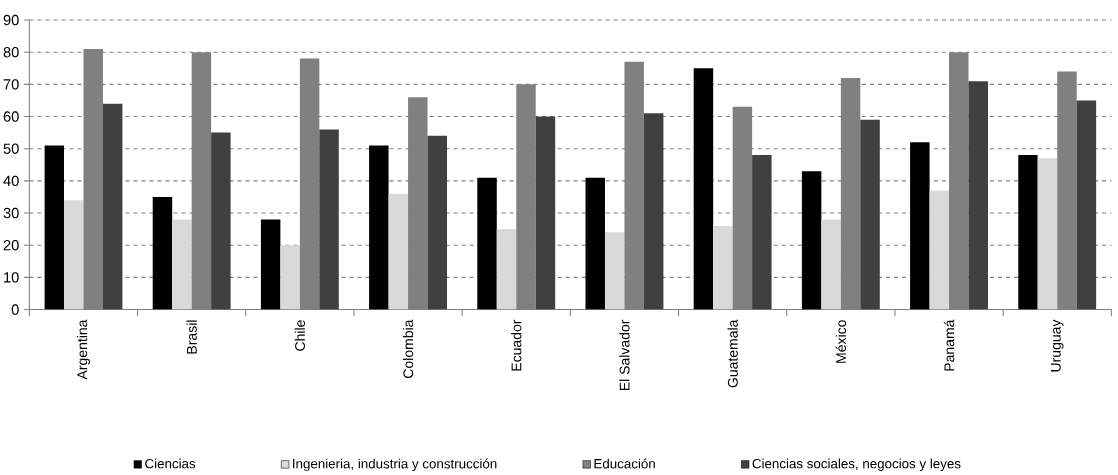 This screenshot has width=1118, height=475. Describe the element at coordinates (11, 20) in the screenshot. I see `y-tick-label: 90` at that location.